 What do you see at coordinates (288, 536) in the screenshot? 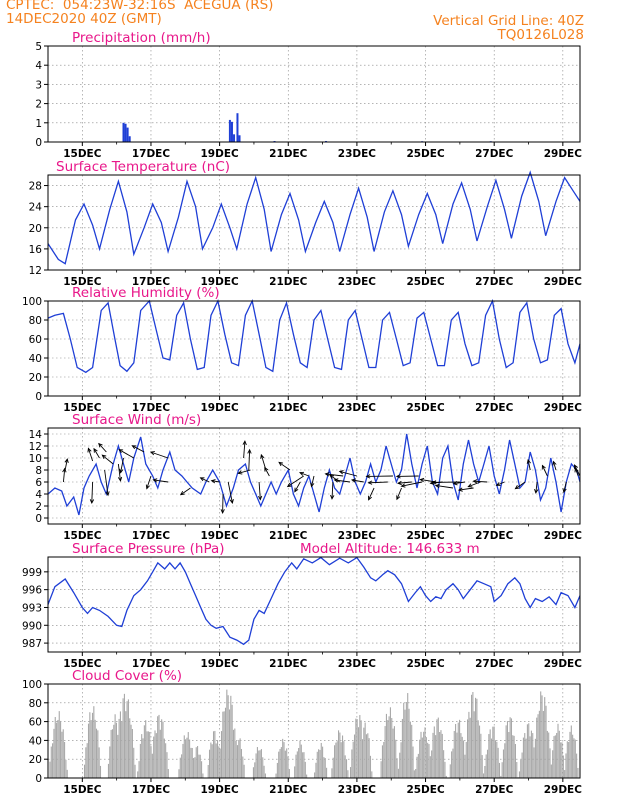
I see `xtick-label-wind-3: 21DEC` at bounding box center [288, 536].